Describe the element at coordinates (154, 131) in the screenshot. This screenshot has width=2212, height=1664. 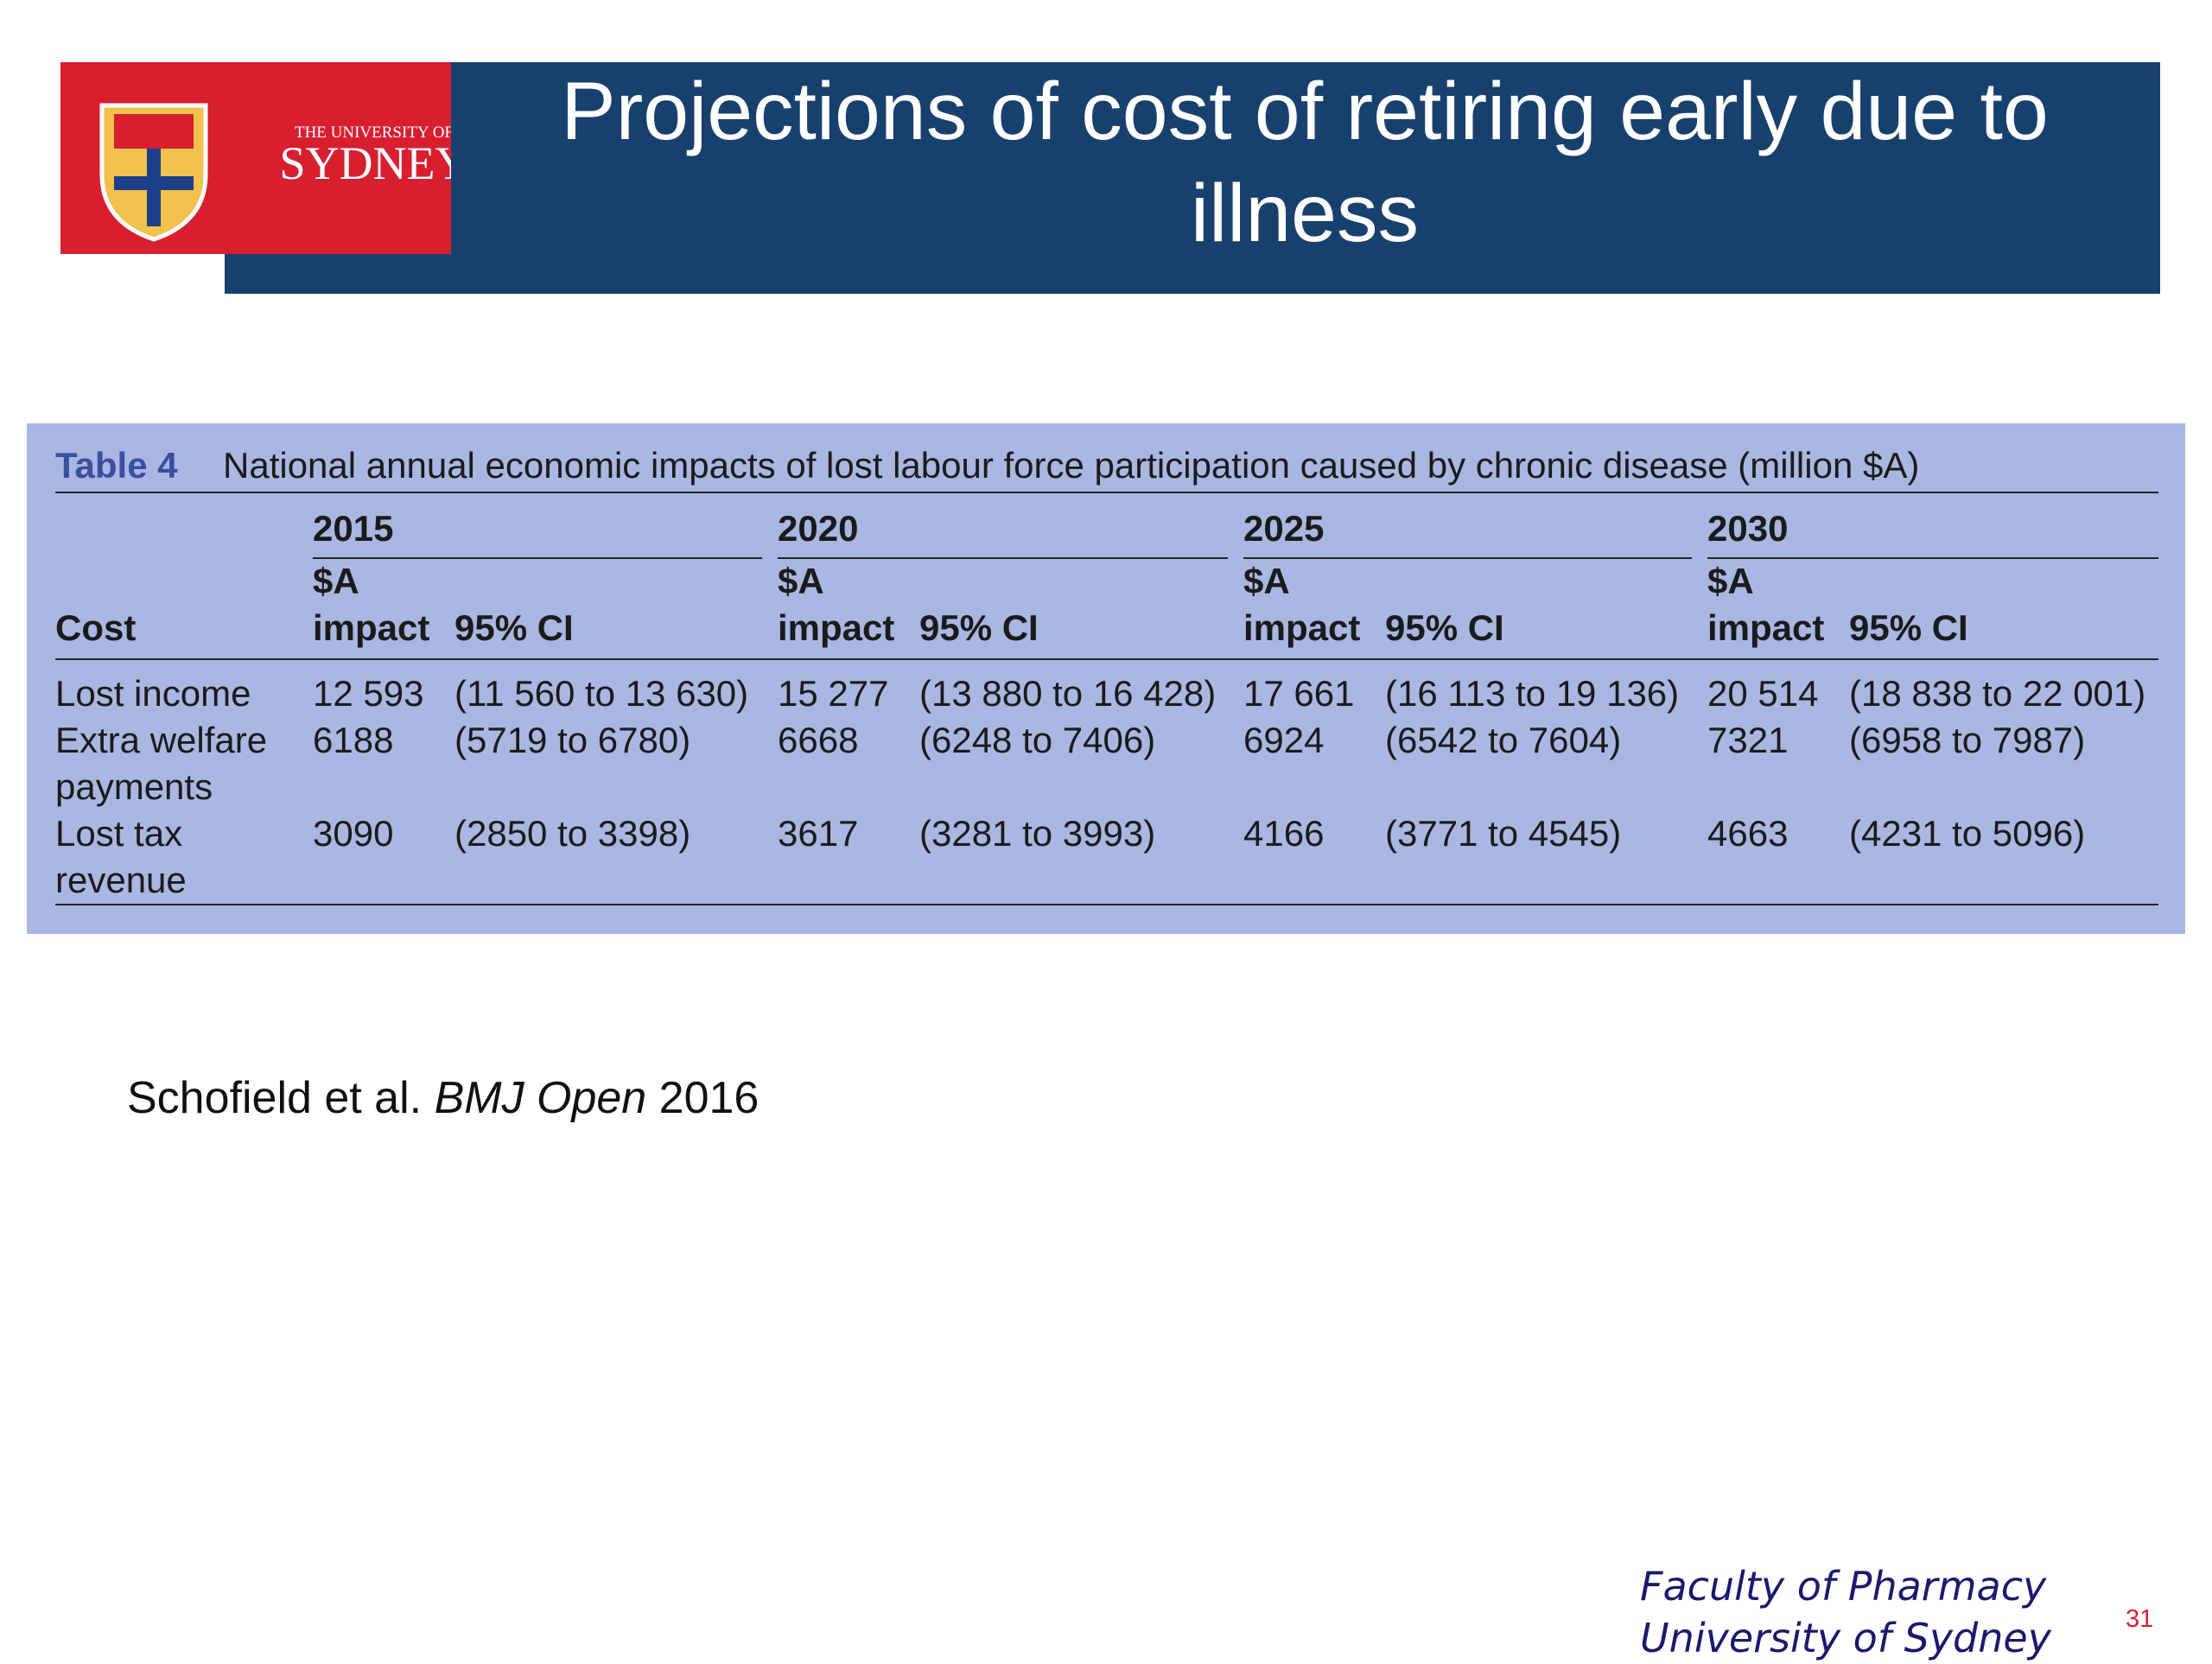
I see `shield-chief` at that location.